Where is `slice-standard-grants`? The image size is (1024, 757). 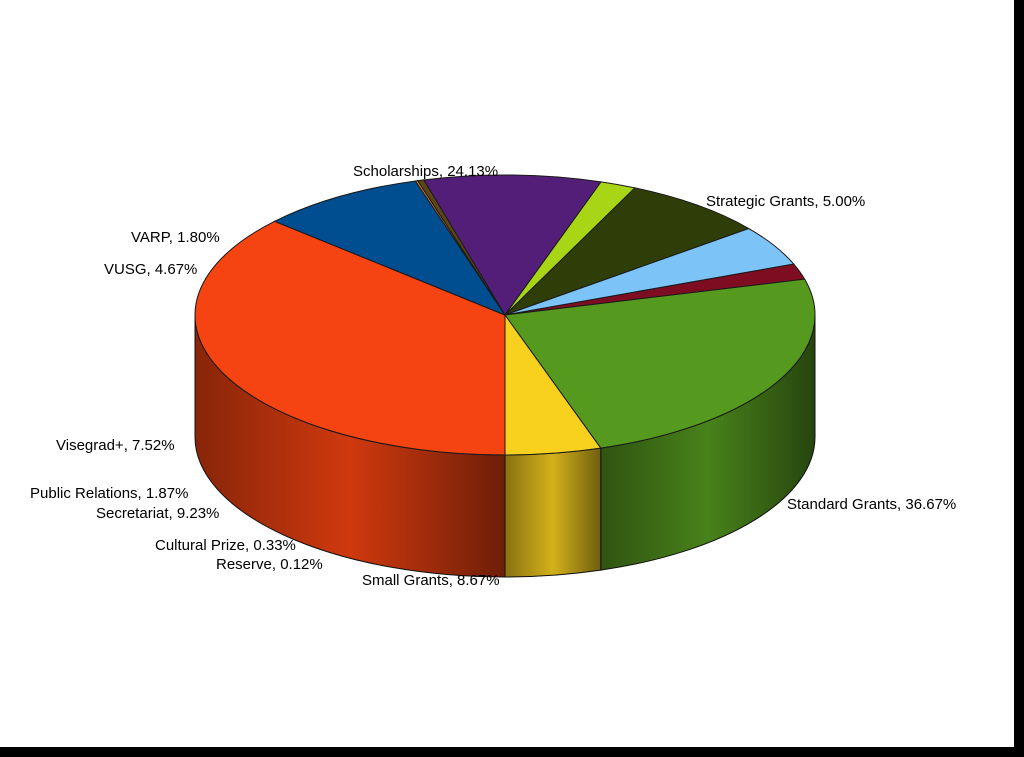 slice-standard-grants is located at coordinates (350, 338).